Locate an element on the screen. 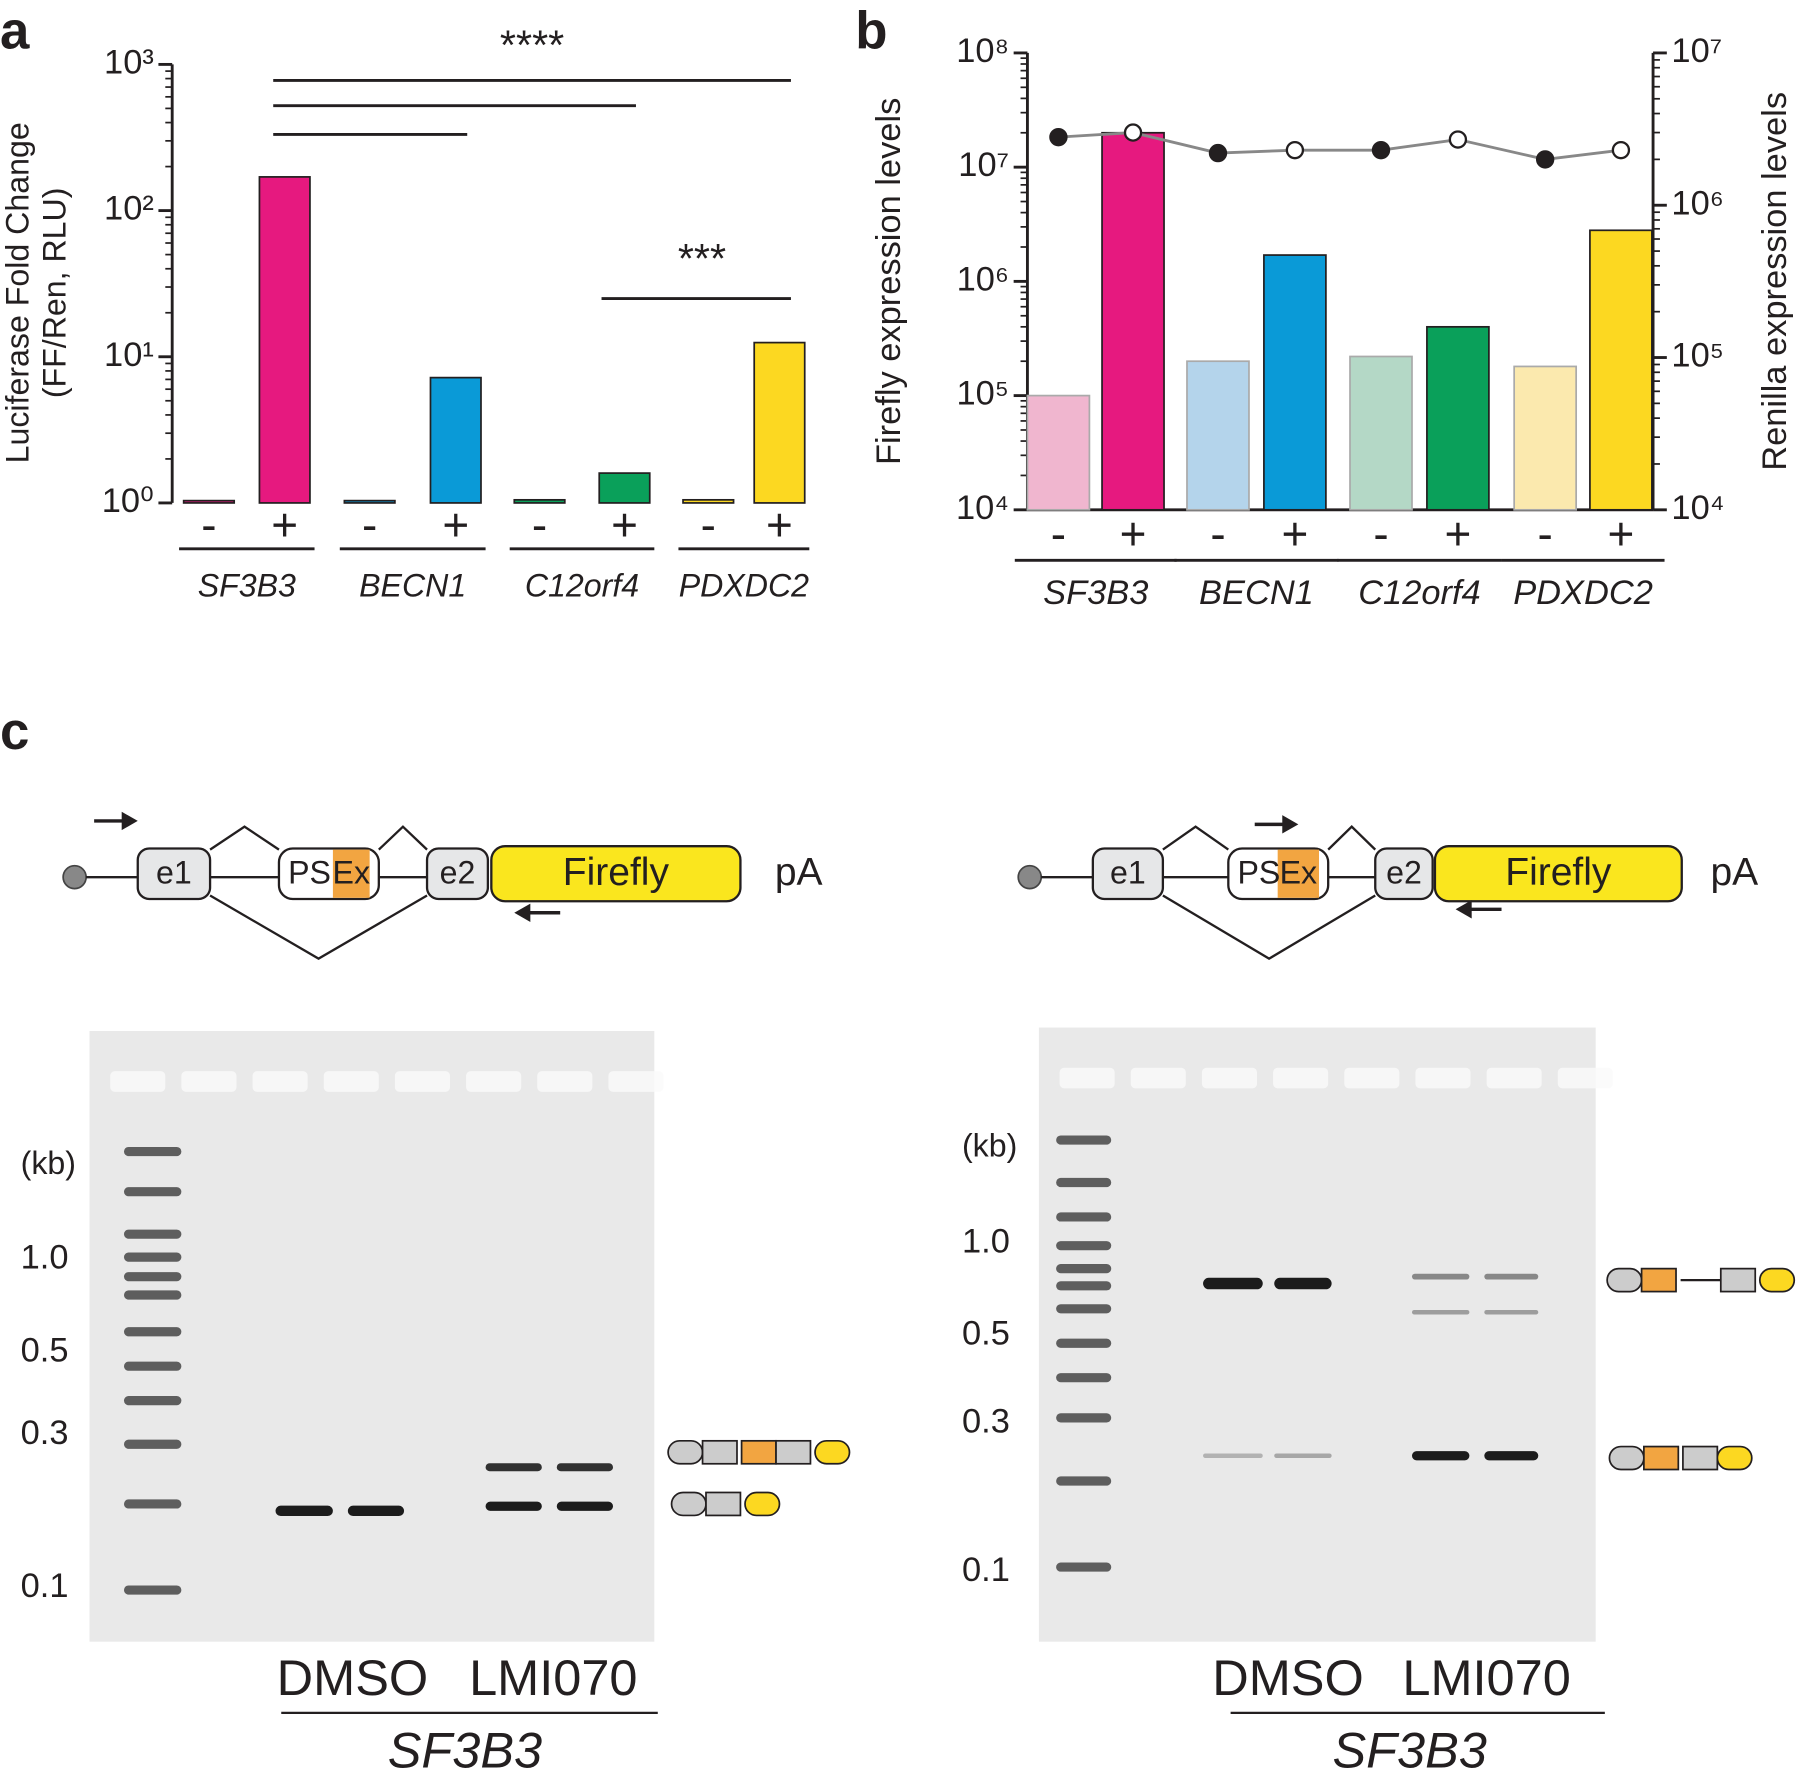  y-tick-label: 10⁷ is located at coordinates (1696, 51).